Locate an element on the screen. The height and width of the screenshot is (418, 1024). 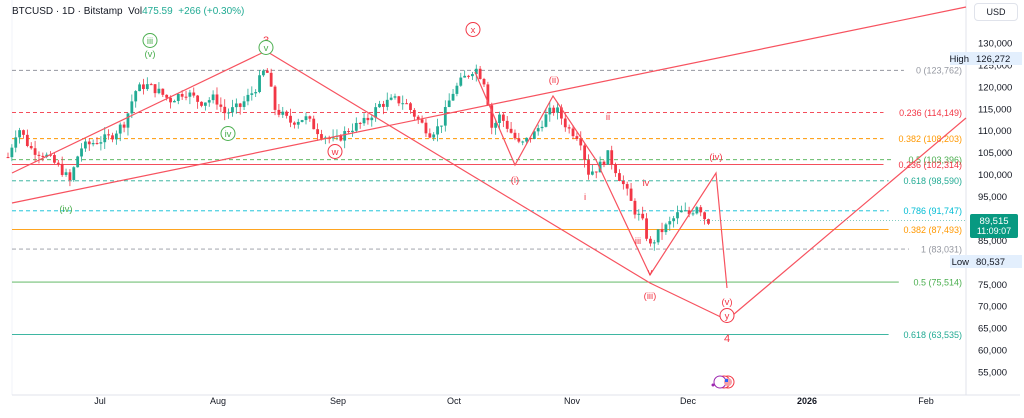
time-tick: Aug is located at coordinates (218, 401).